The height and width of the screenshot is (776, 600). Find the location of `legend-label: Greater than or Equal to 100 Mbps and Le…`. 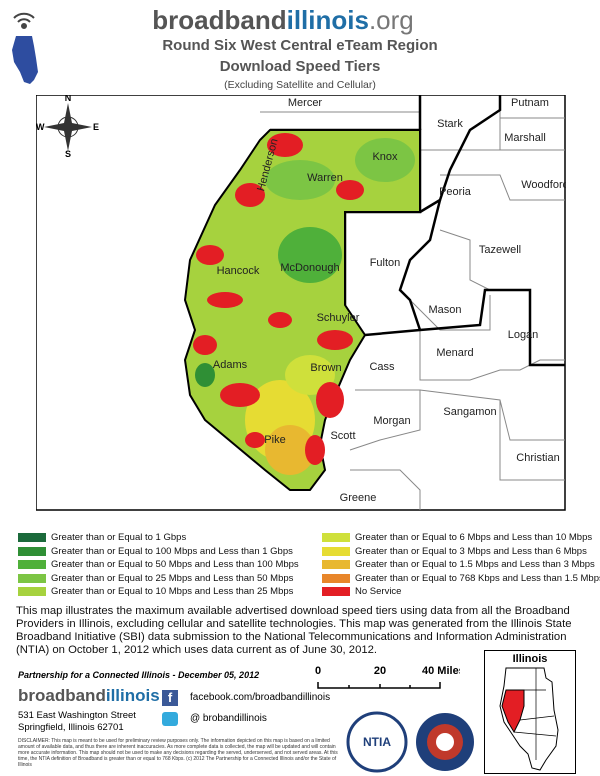

legend-label: Greater than or Equal to 100 Mbps and Le… is located at coordinates (172, 551).